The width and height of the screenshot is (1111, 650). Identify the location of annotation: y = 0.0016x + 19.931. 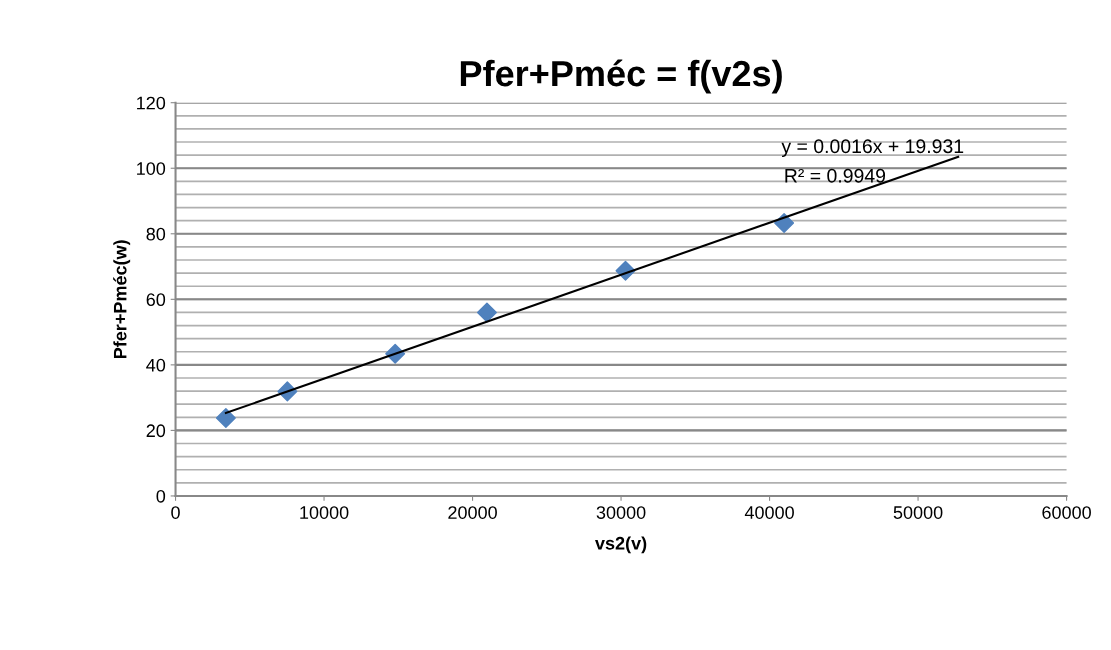
(872, 148).